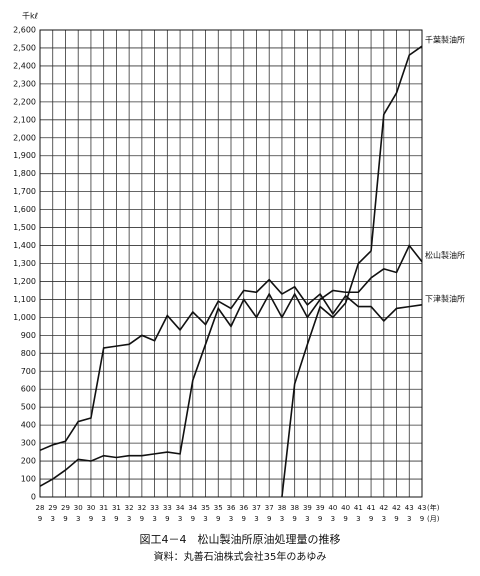 This screenshot has height=576, width=480. Describe the element at coordinates (24, 47) in the screenshot. I see `y-tick-label: 2,500` at that location.